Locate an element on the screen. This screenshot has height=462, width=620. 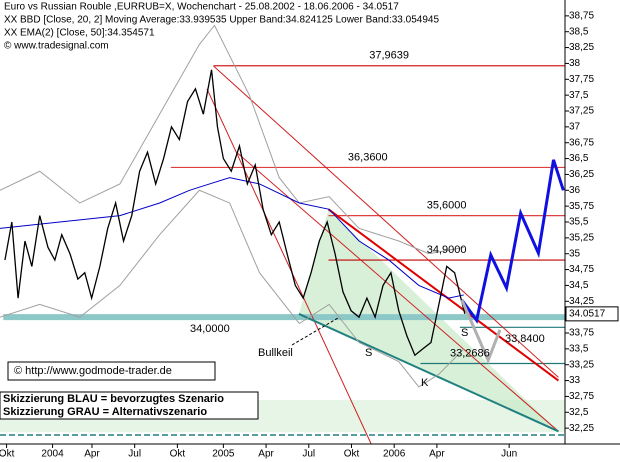
y-tick-label: 37,25 is located at coordinates (581, 111).